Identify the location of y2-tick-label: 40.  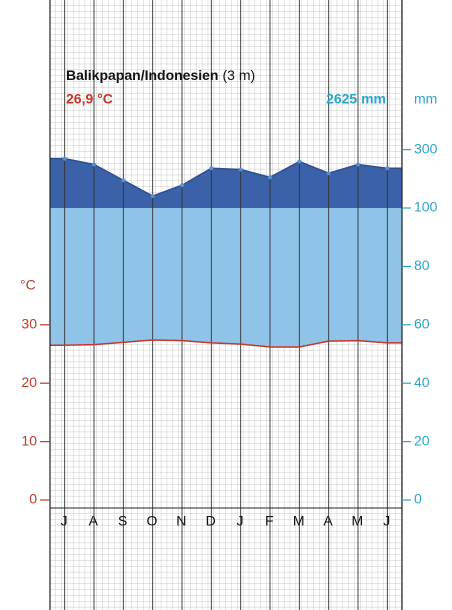
(422, 382).